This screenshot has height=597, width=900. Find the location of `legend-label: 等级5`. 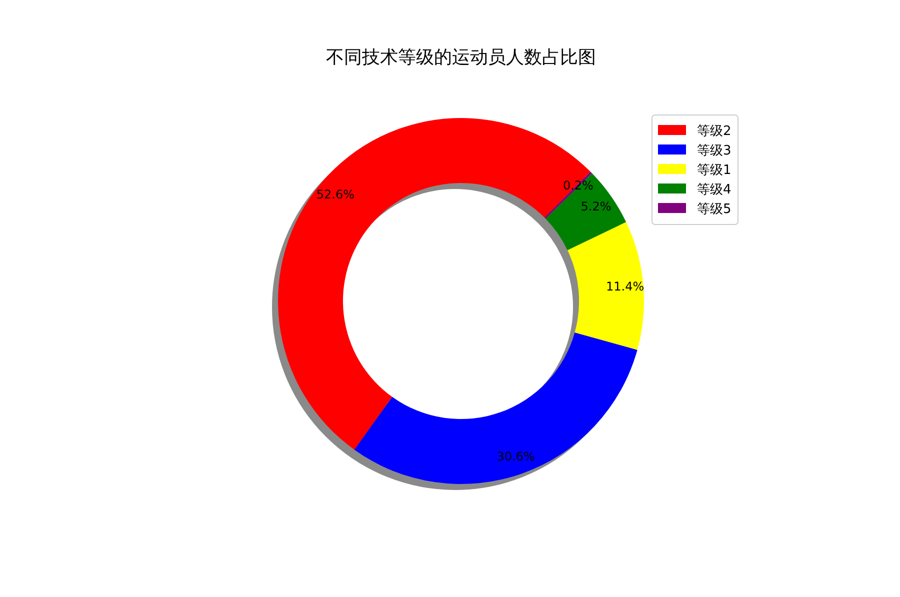

legend-label: 等级5 is located at coordinates (714, 209).